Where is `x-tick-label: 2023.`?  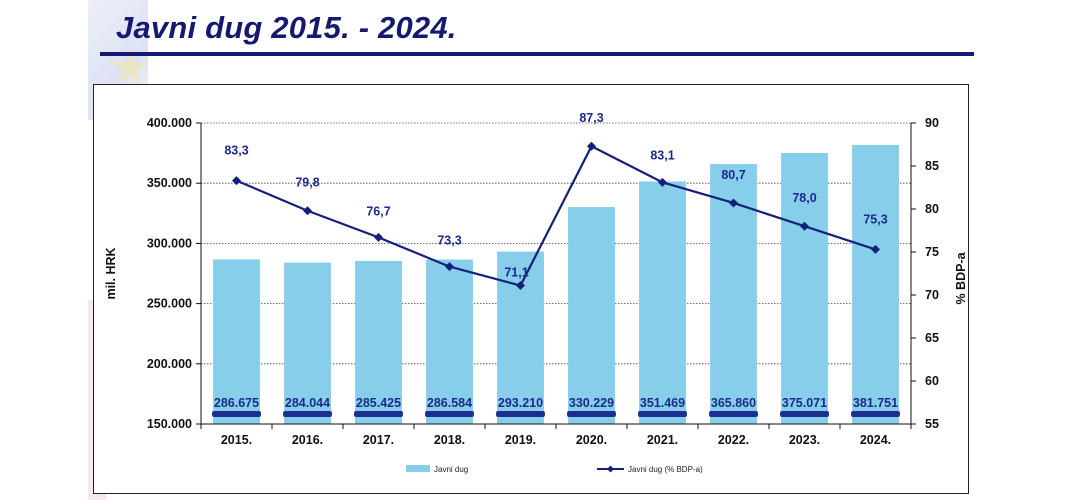 x-tick-label: 2023. is located at coordinates (804, 440).